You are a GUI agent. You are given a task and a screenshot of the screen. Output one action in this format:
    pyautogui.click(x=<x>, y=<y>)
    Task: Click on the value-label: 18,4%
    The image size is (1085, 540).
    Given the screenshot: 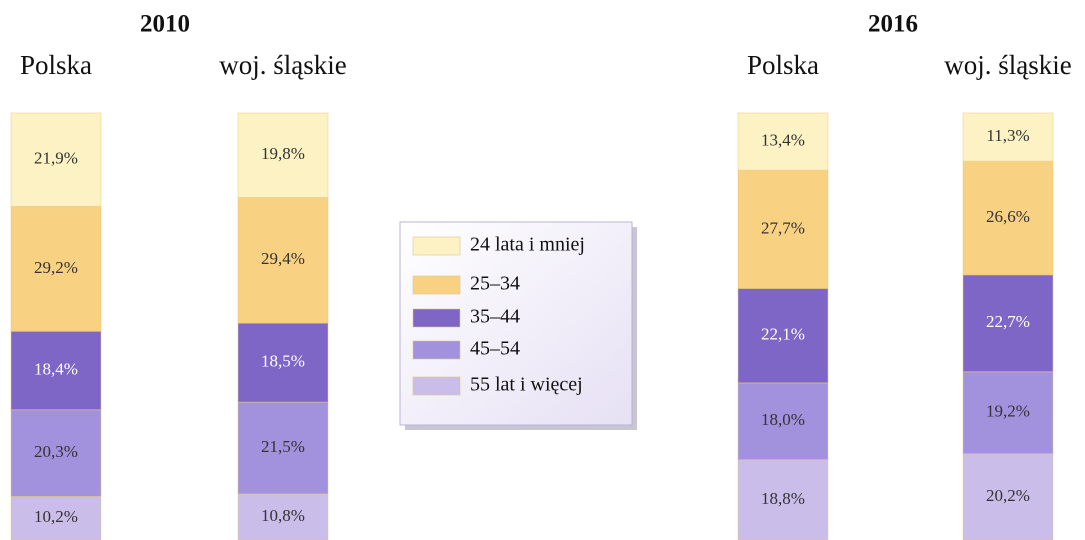 What is the action you would take?
    pyautogui.click(x=56, y=368)
    